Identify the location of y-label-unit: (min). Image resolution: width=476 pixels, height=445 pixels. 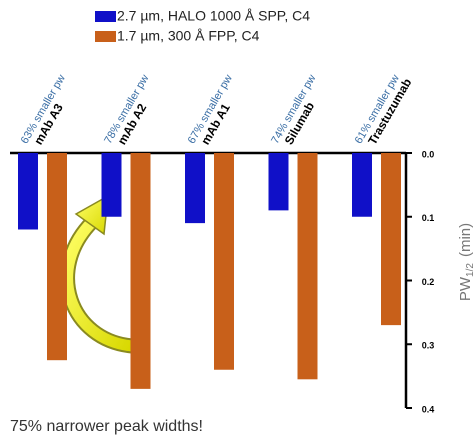
(465, 240).